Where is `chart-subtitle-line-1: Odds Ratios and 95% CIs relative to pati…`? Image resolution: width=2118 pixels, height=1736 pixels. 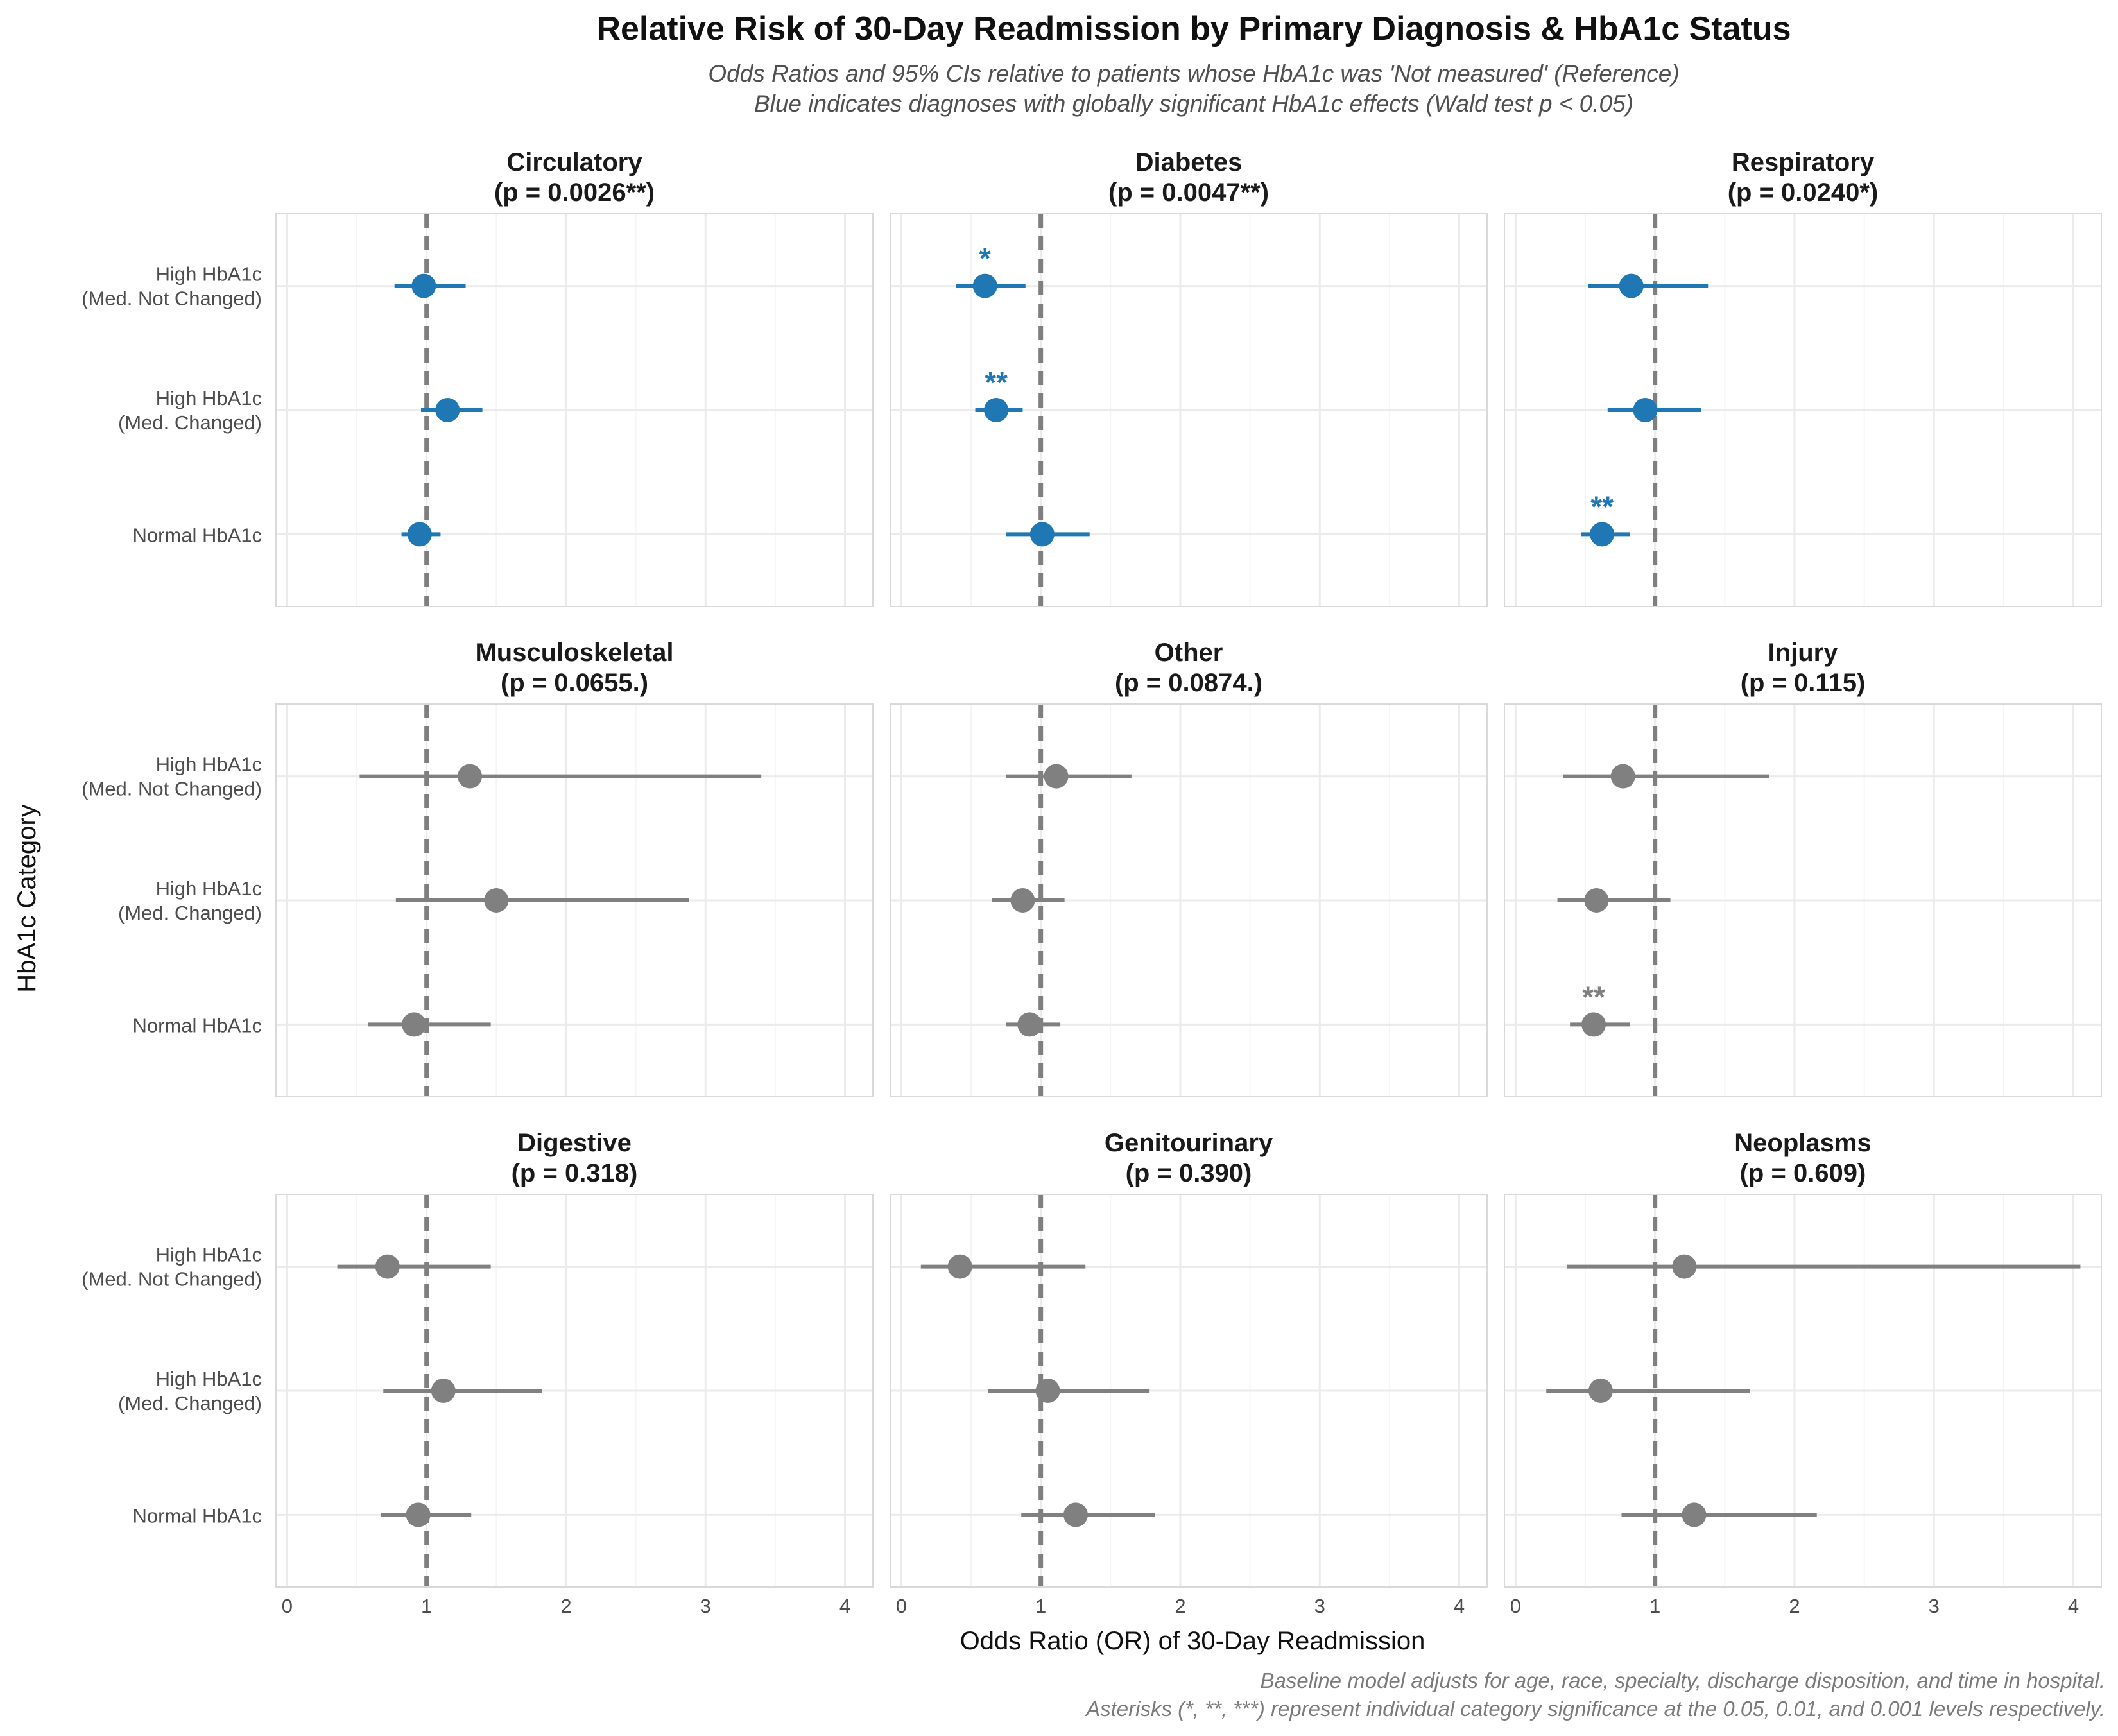
chart-subtitle-line-1: Odds Ratios and 95% CIs relative to pati… is located at coordinates (1193, 73).